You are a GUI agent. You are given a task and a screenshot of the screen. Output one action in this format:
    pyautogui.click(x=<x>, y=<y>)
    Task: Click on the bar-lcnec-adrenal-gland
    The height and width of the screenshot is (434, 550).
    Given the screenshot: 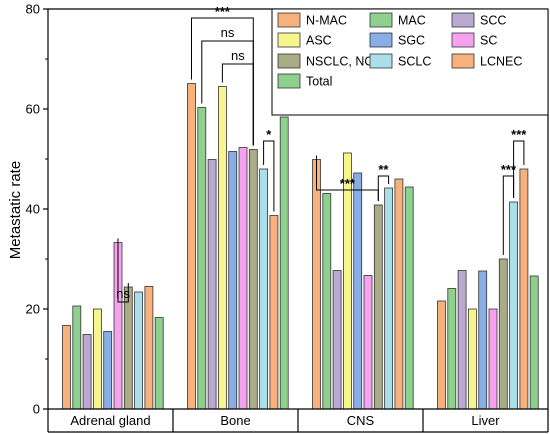 What is the action you would take?
    pyautogui.click(x=149, y=348)
    